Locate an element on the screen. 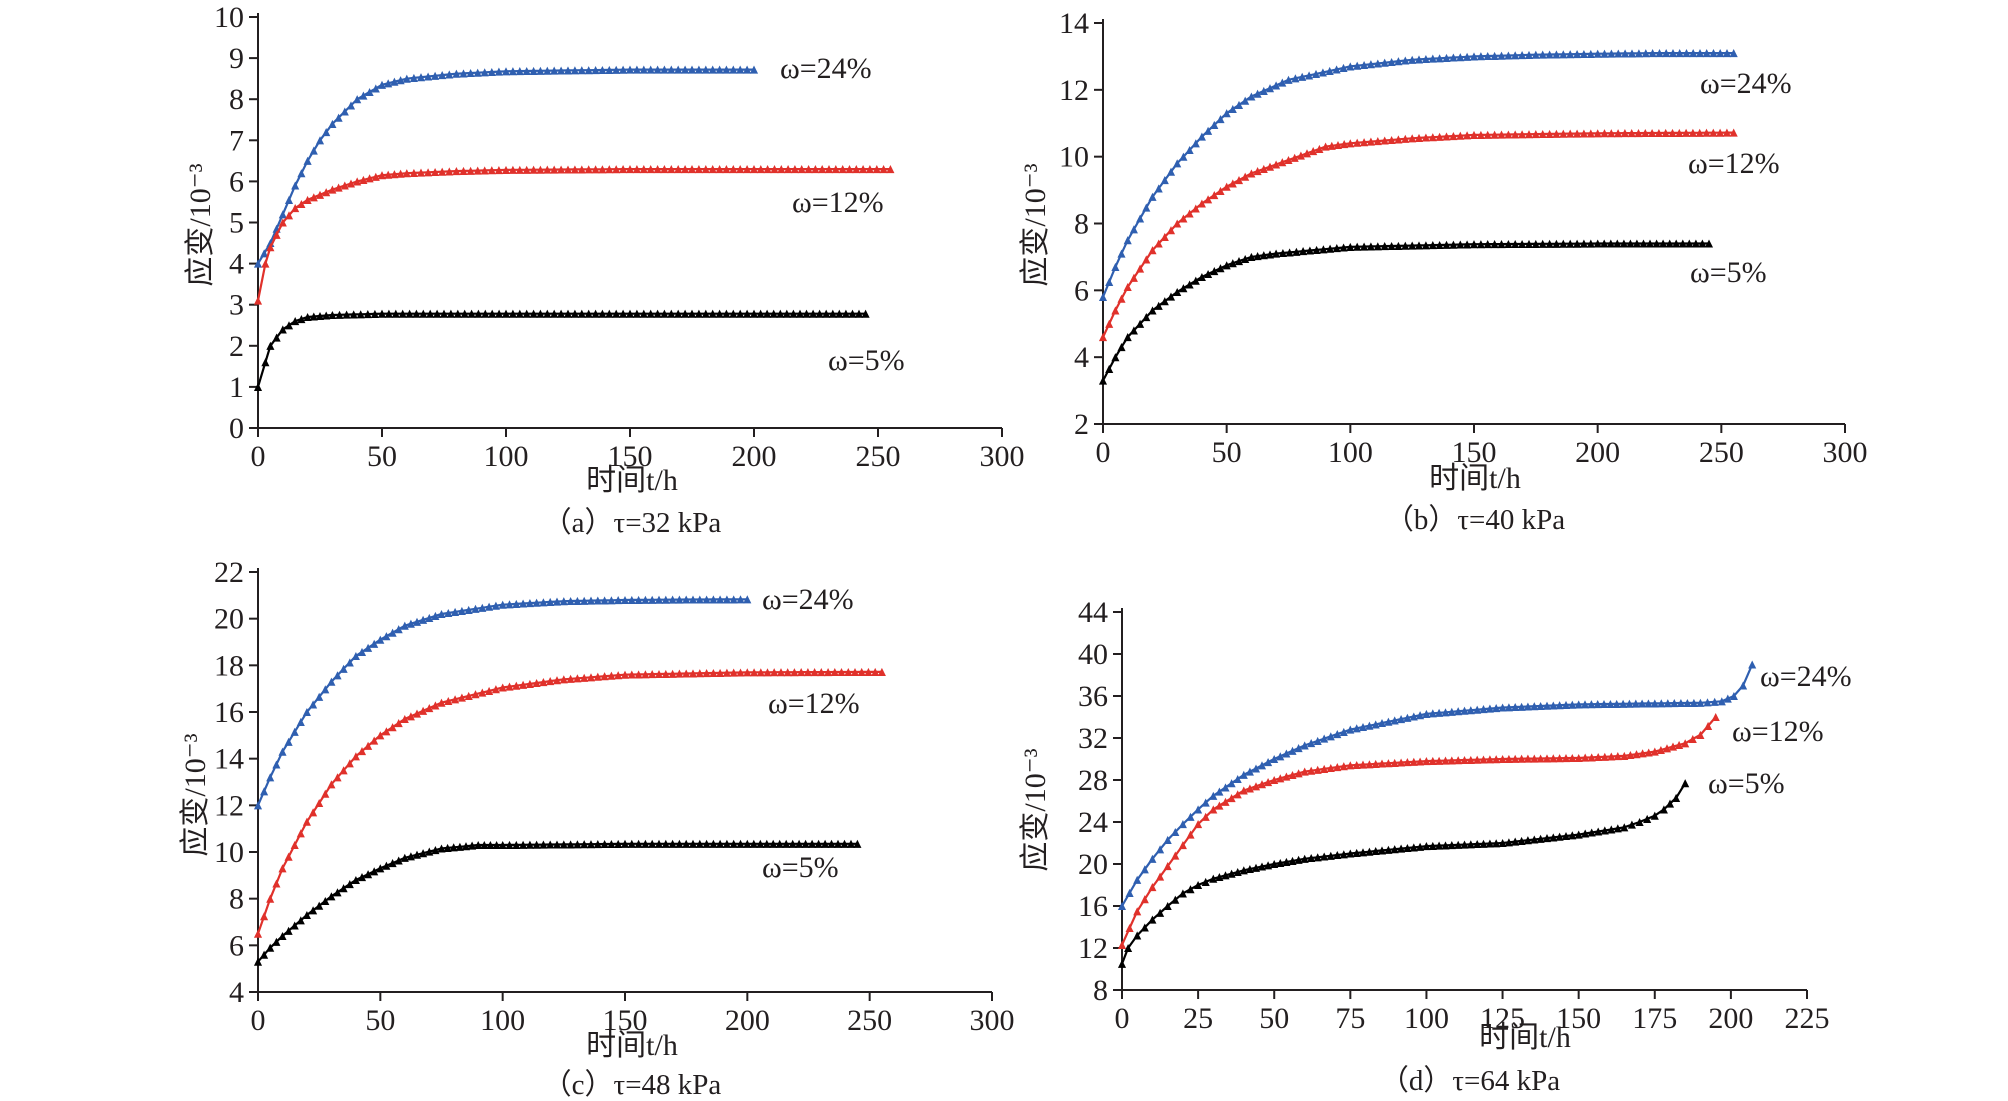 The image size is (2008, 1101). panel-a-series-label: ω=5% is located at coordinates (866, 360).